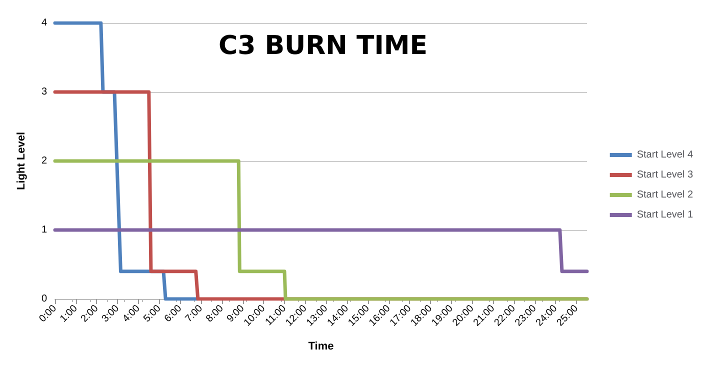 The image size is (714, 370). Describe the element at coordinates (44, 161) in the screenshot. I see `y-tick-label: 2` at that location.